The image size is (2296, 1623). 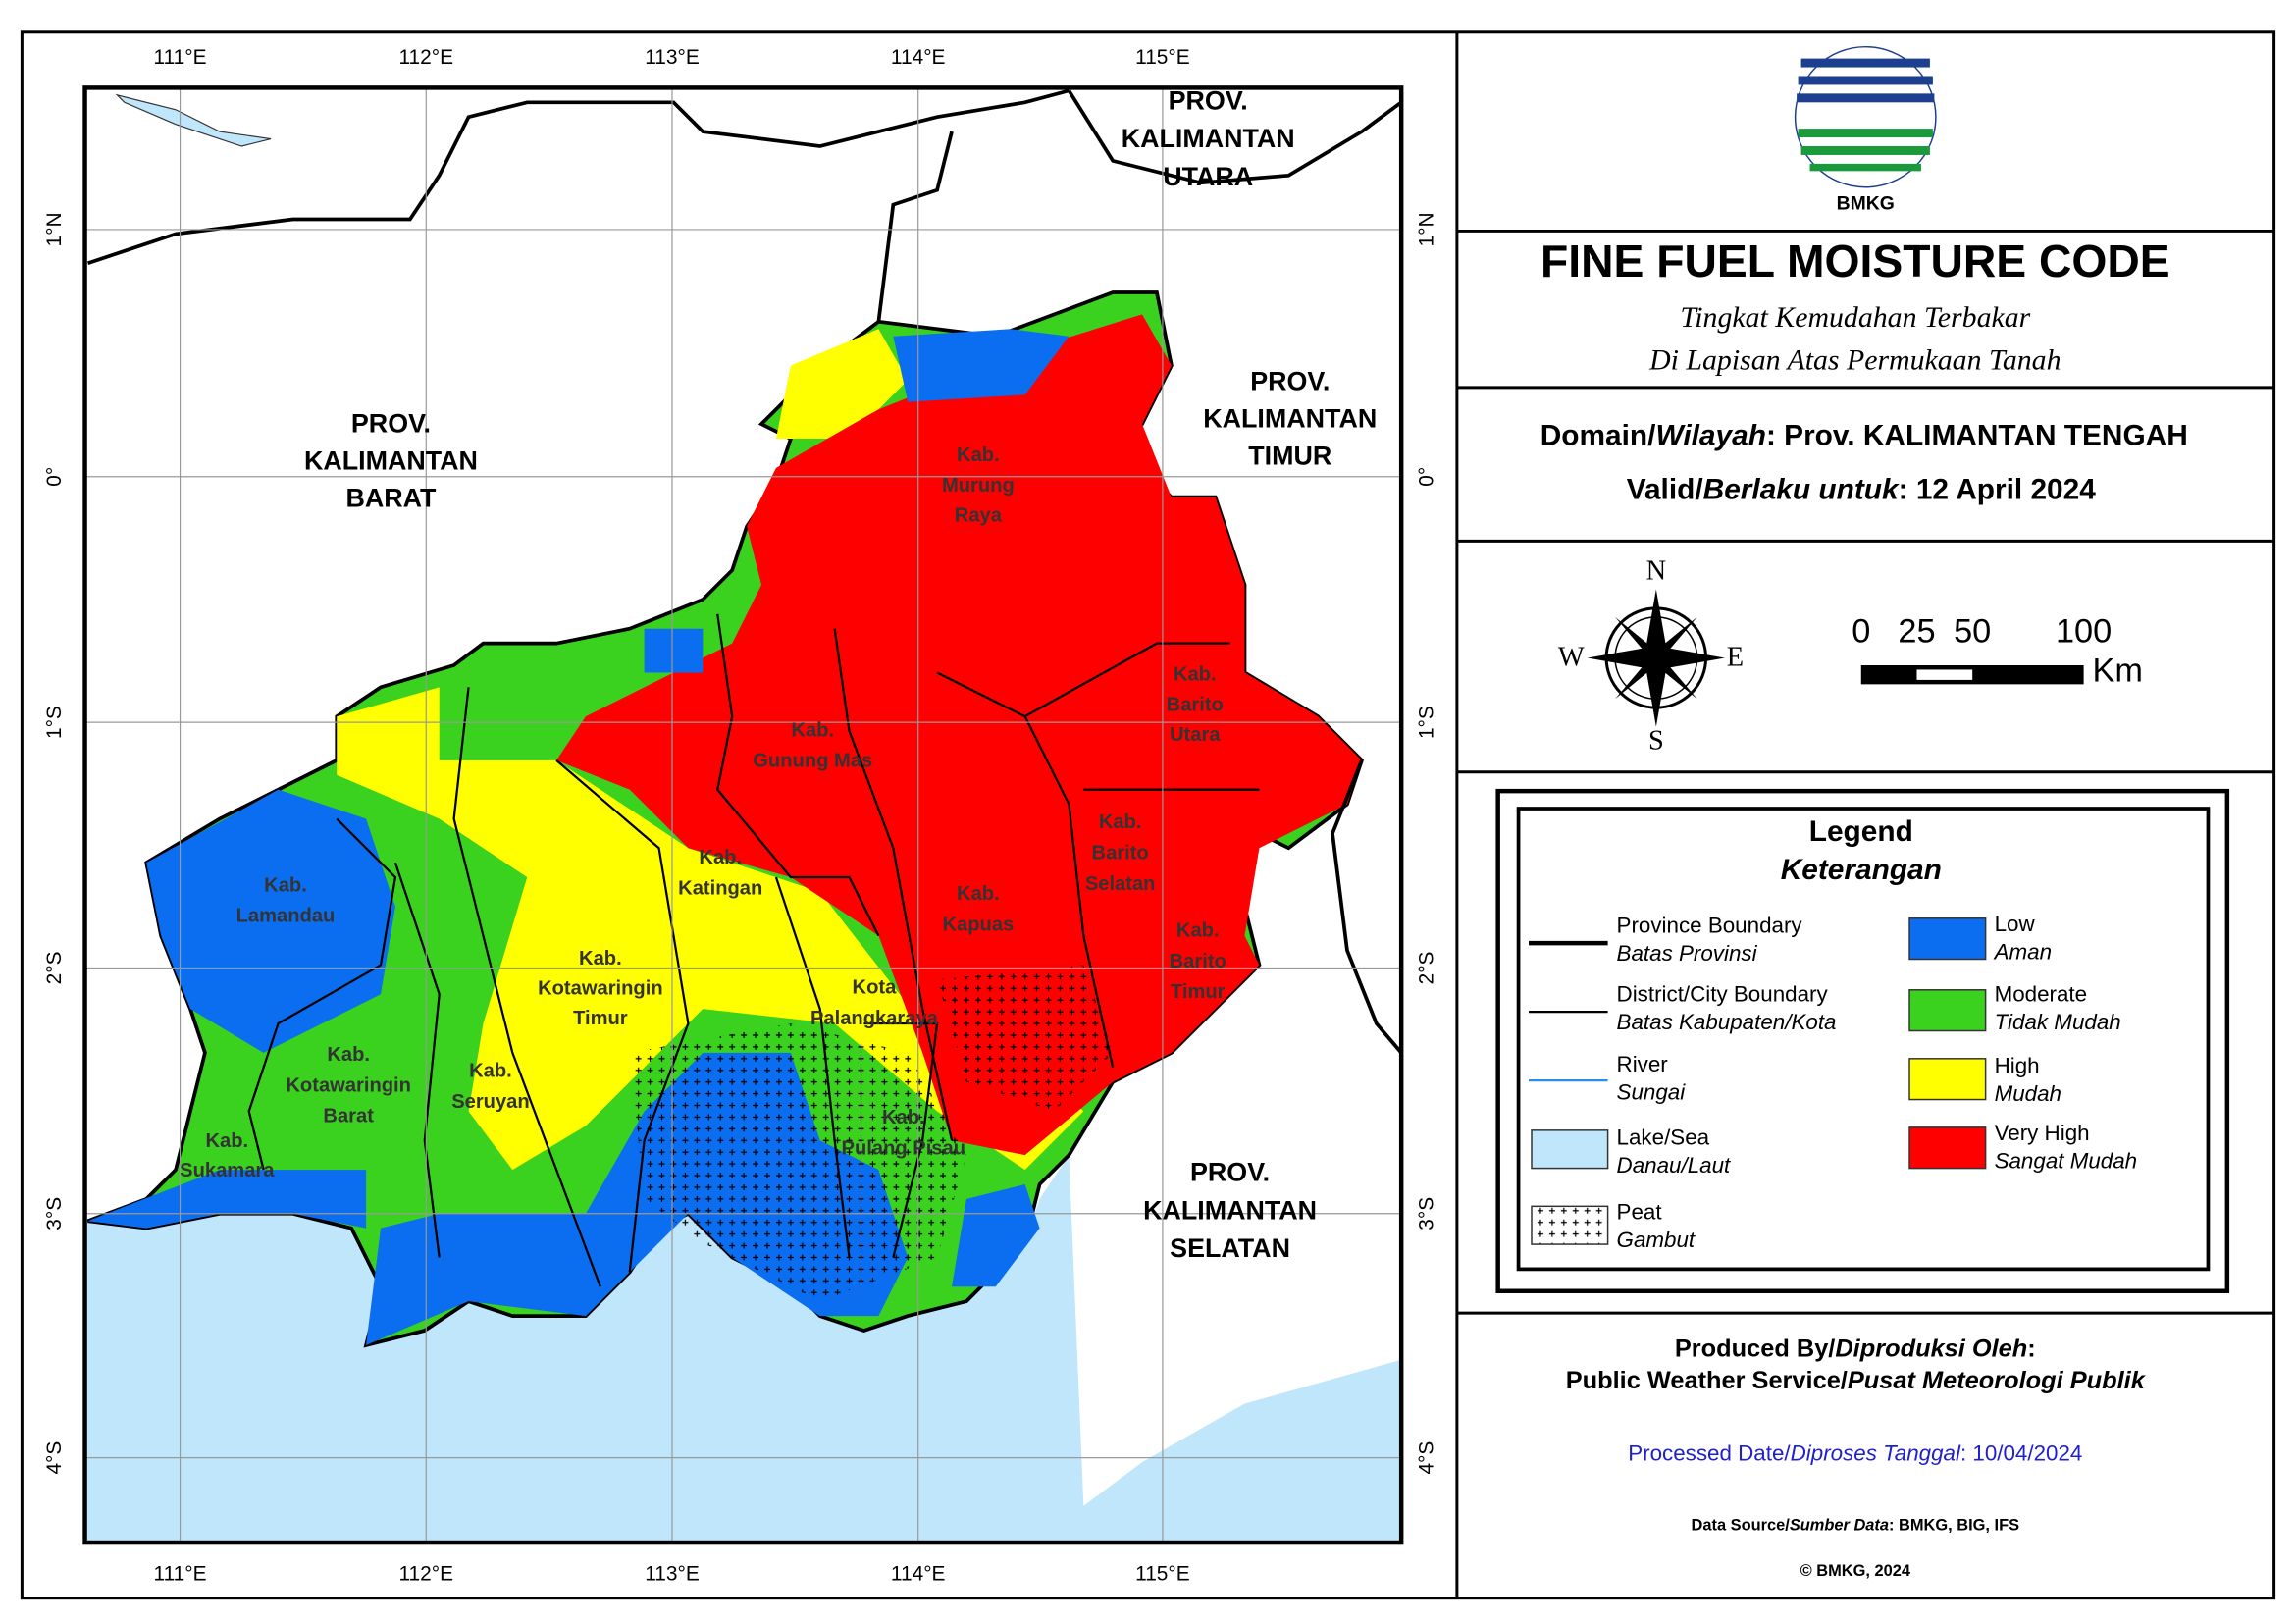 What do you see at coordinates (1855, 317) in the screenshot?
I see `subtitle: Tingkat Kemudahan Terbakar` at bounding box center [1855, 317].